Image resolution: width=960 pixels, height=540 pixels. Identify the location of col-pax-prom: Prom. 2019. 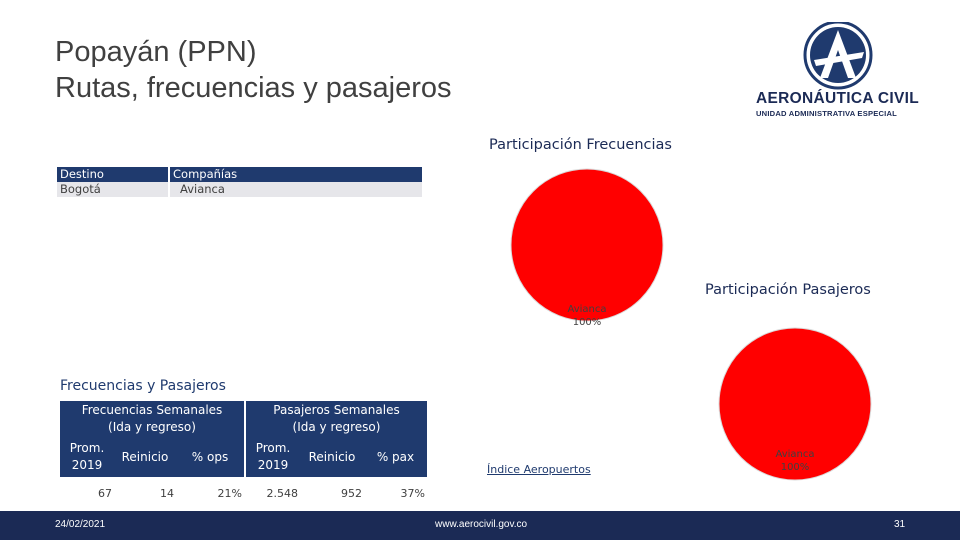
(273, 457).